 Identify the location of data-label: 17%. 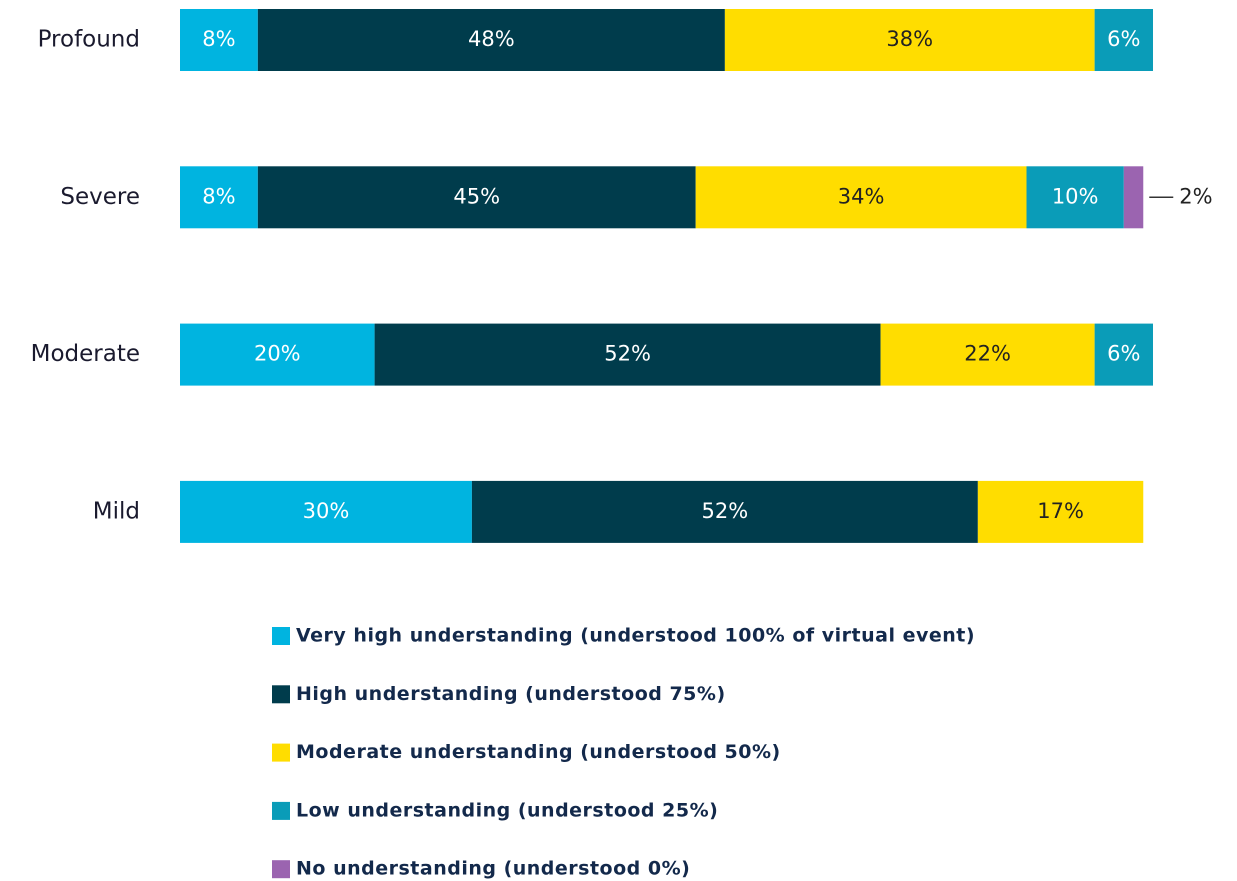
(1060, 511).